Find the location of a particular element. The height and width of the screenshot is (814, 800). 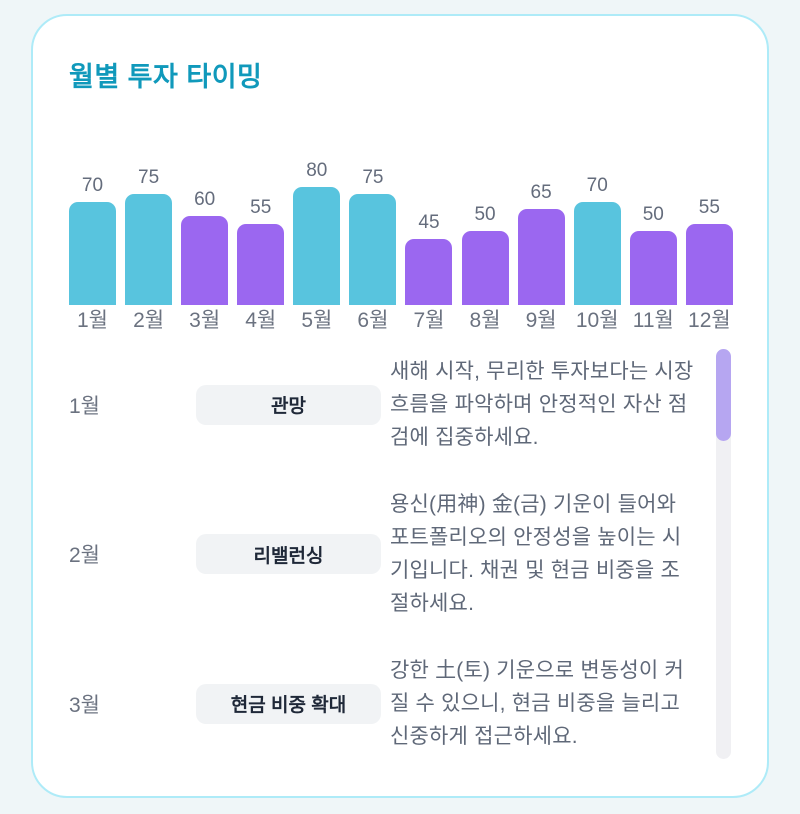

bar-8월 is located at coordinates (485, 268).